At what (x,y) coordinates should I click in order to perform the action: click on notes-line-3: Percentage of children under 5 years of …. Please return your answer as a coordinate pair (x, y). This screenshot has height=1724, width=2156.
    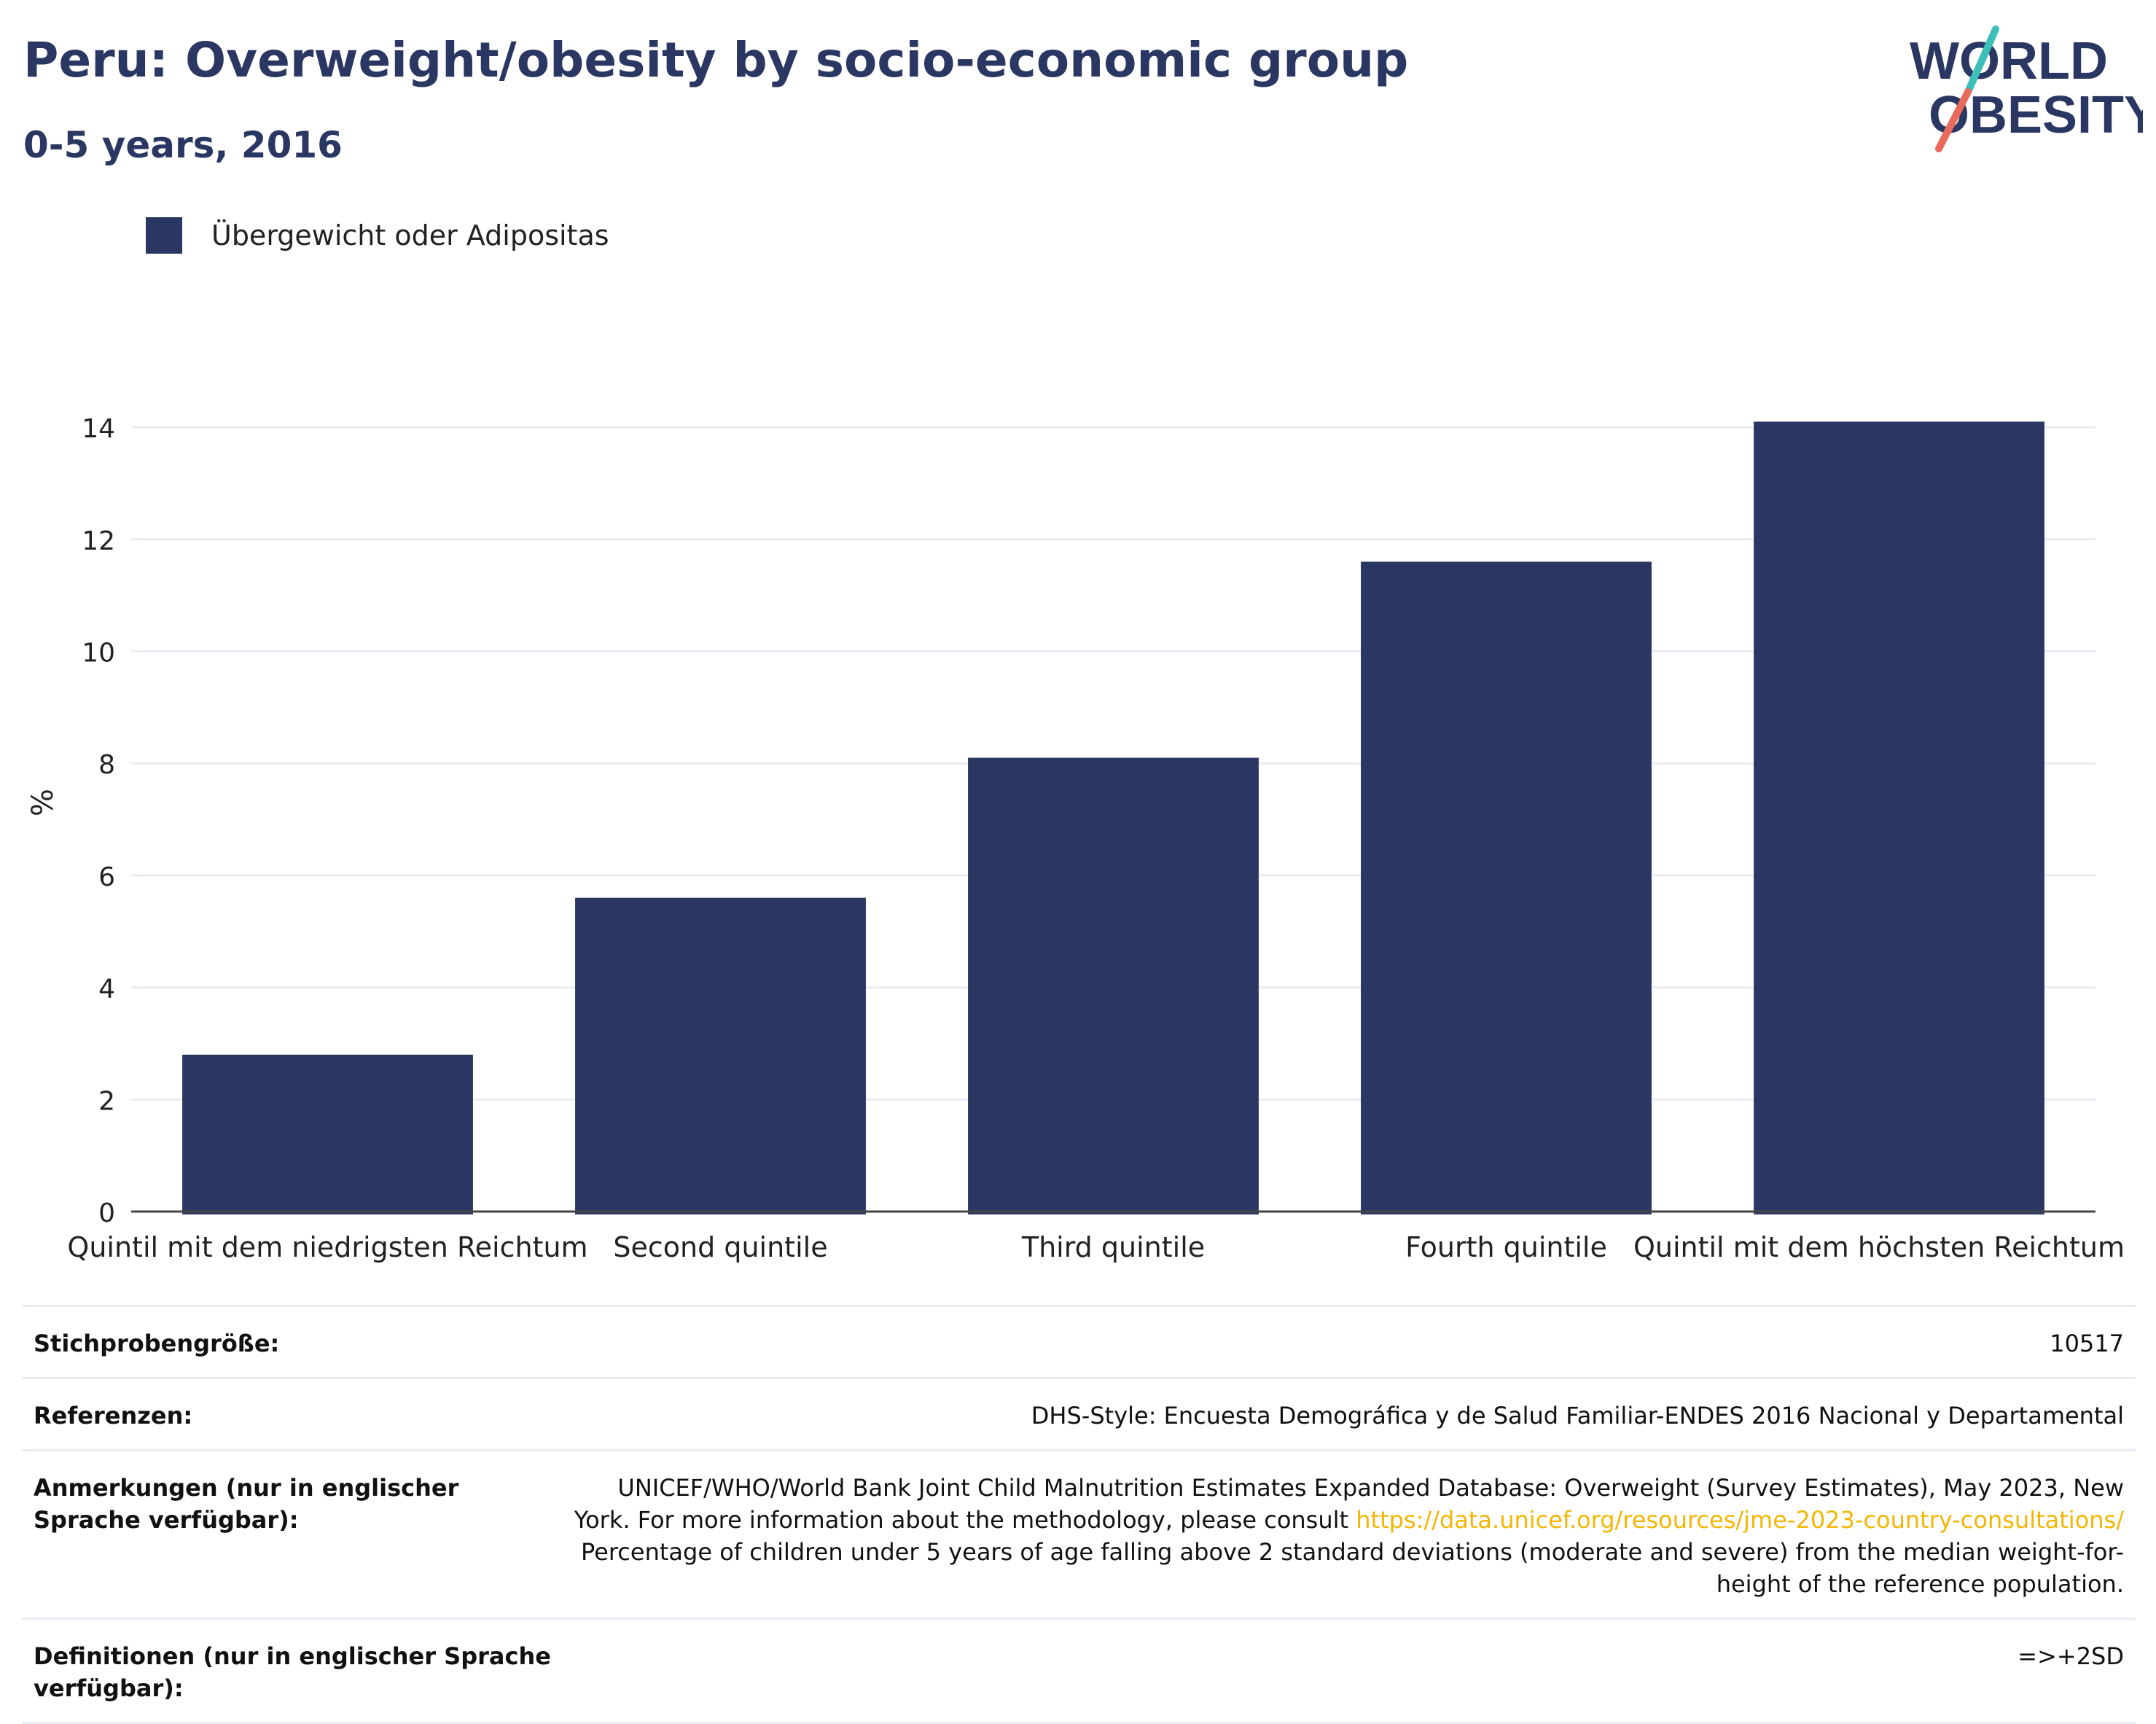
    Looking at the image, I should click on (1352, 1552).